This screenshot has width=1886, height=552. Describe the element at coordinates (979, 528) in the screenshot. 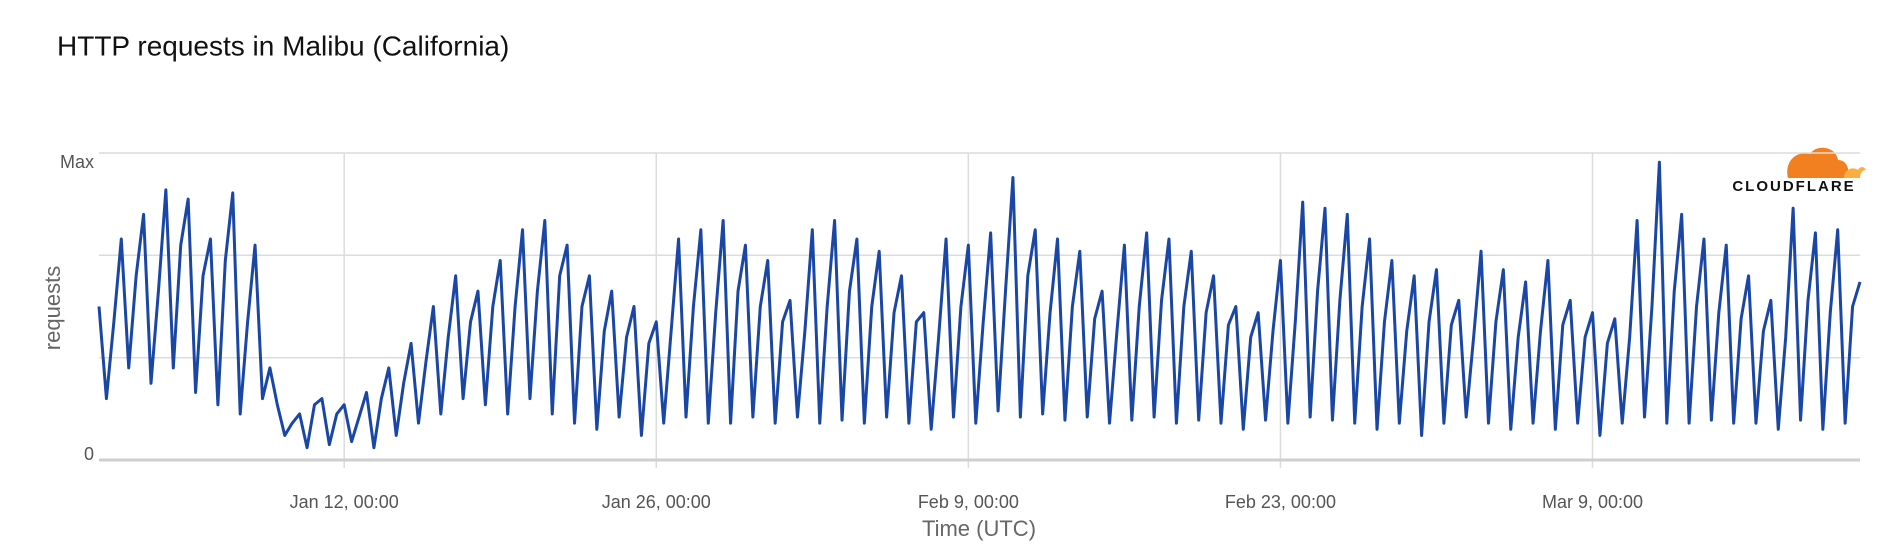

I see `x-axis-title: Time (UTC)` at that location.